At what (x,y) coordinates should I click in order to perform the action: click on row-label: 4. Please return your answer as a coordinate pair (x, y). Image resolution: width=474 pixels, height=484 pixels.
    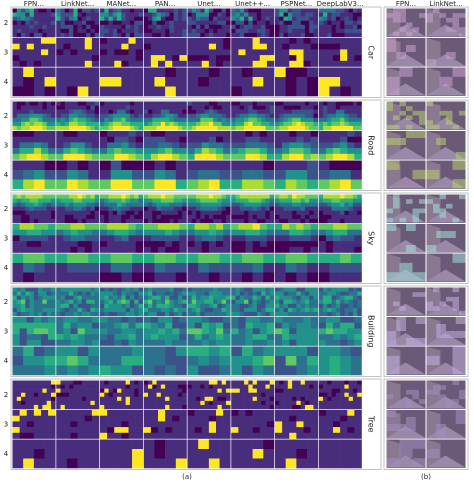
    Looking at the image, I should click on (6, 175).